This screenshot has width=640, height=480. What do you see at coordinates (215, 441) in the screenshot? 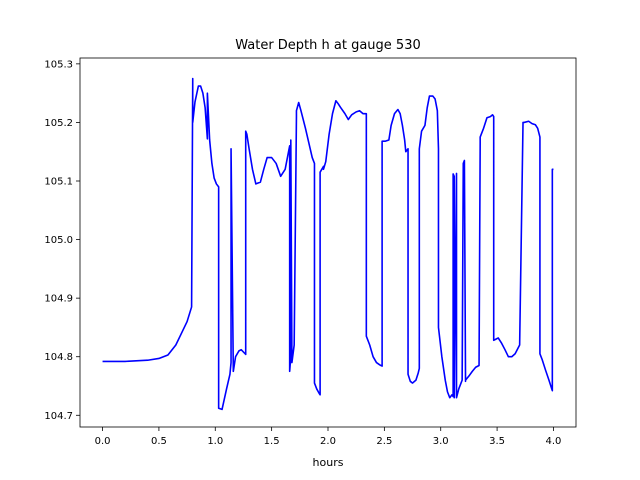
I see `x-tick-label: 1.0` at bounding box center [215, 441].